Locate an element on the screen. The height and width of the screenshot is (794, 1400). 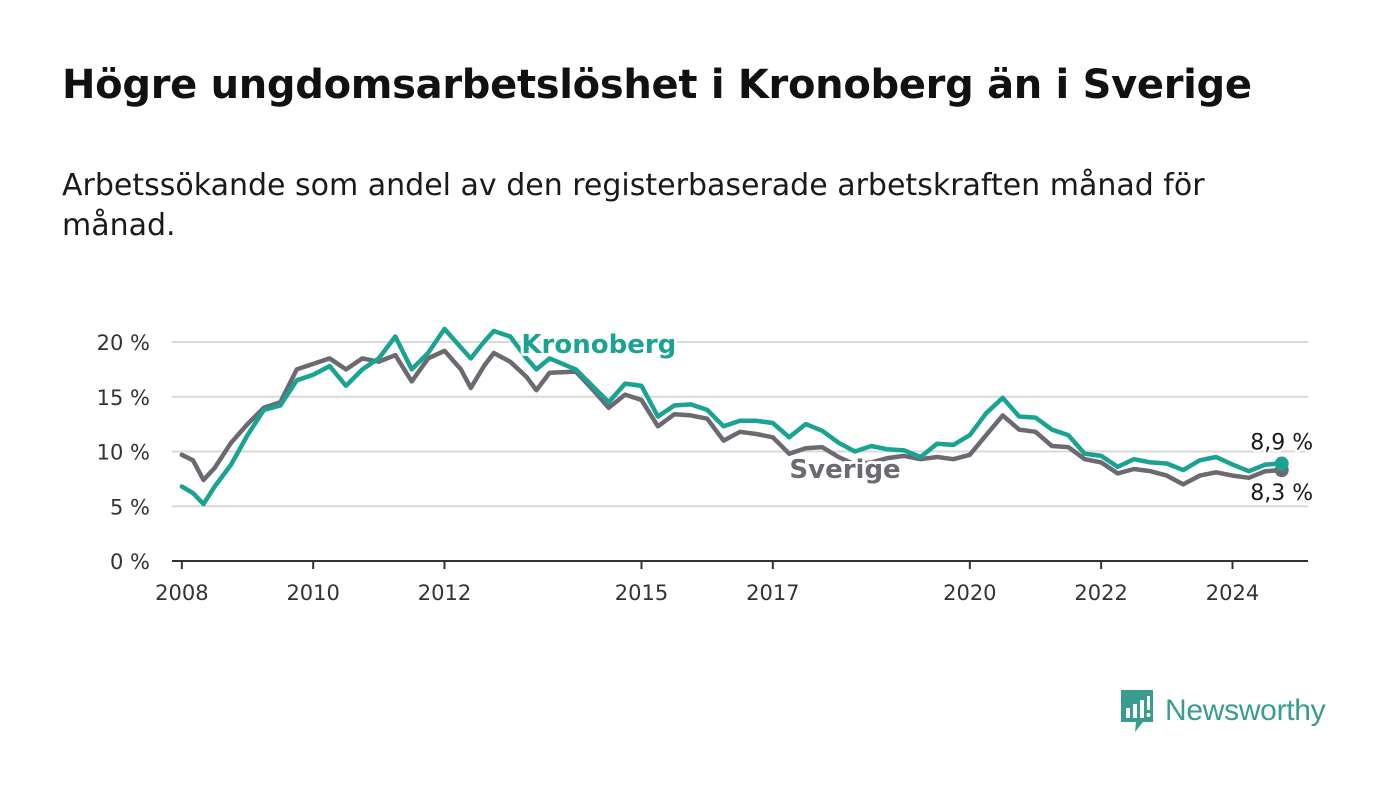
end-value-label-kronoberg: 8,9 % is located at coordinates (1281, 443).